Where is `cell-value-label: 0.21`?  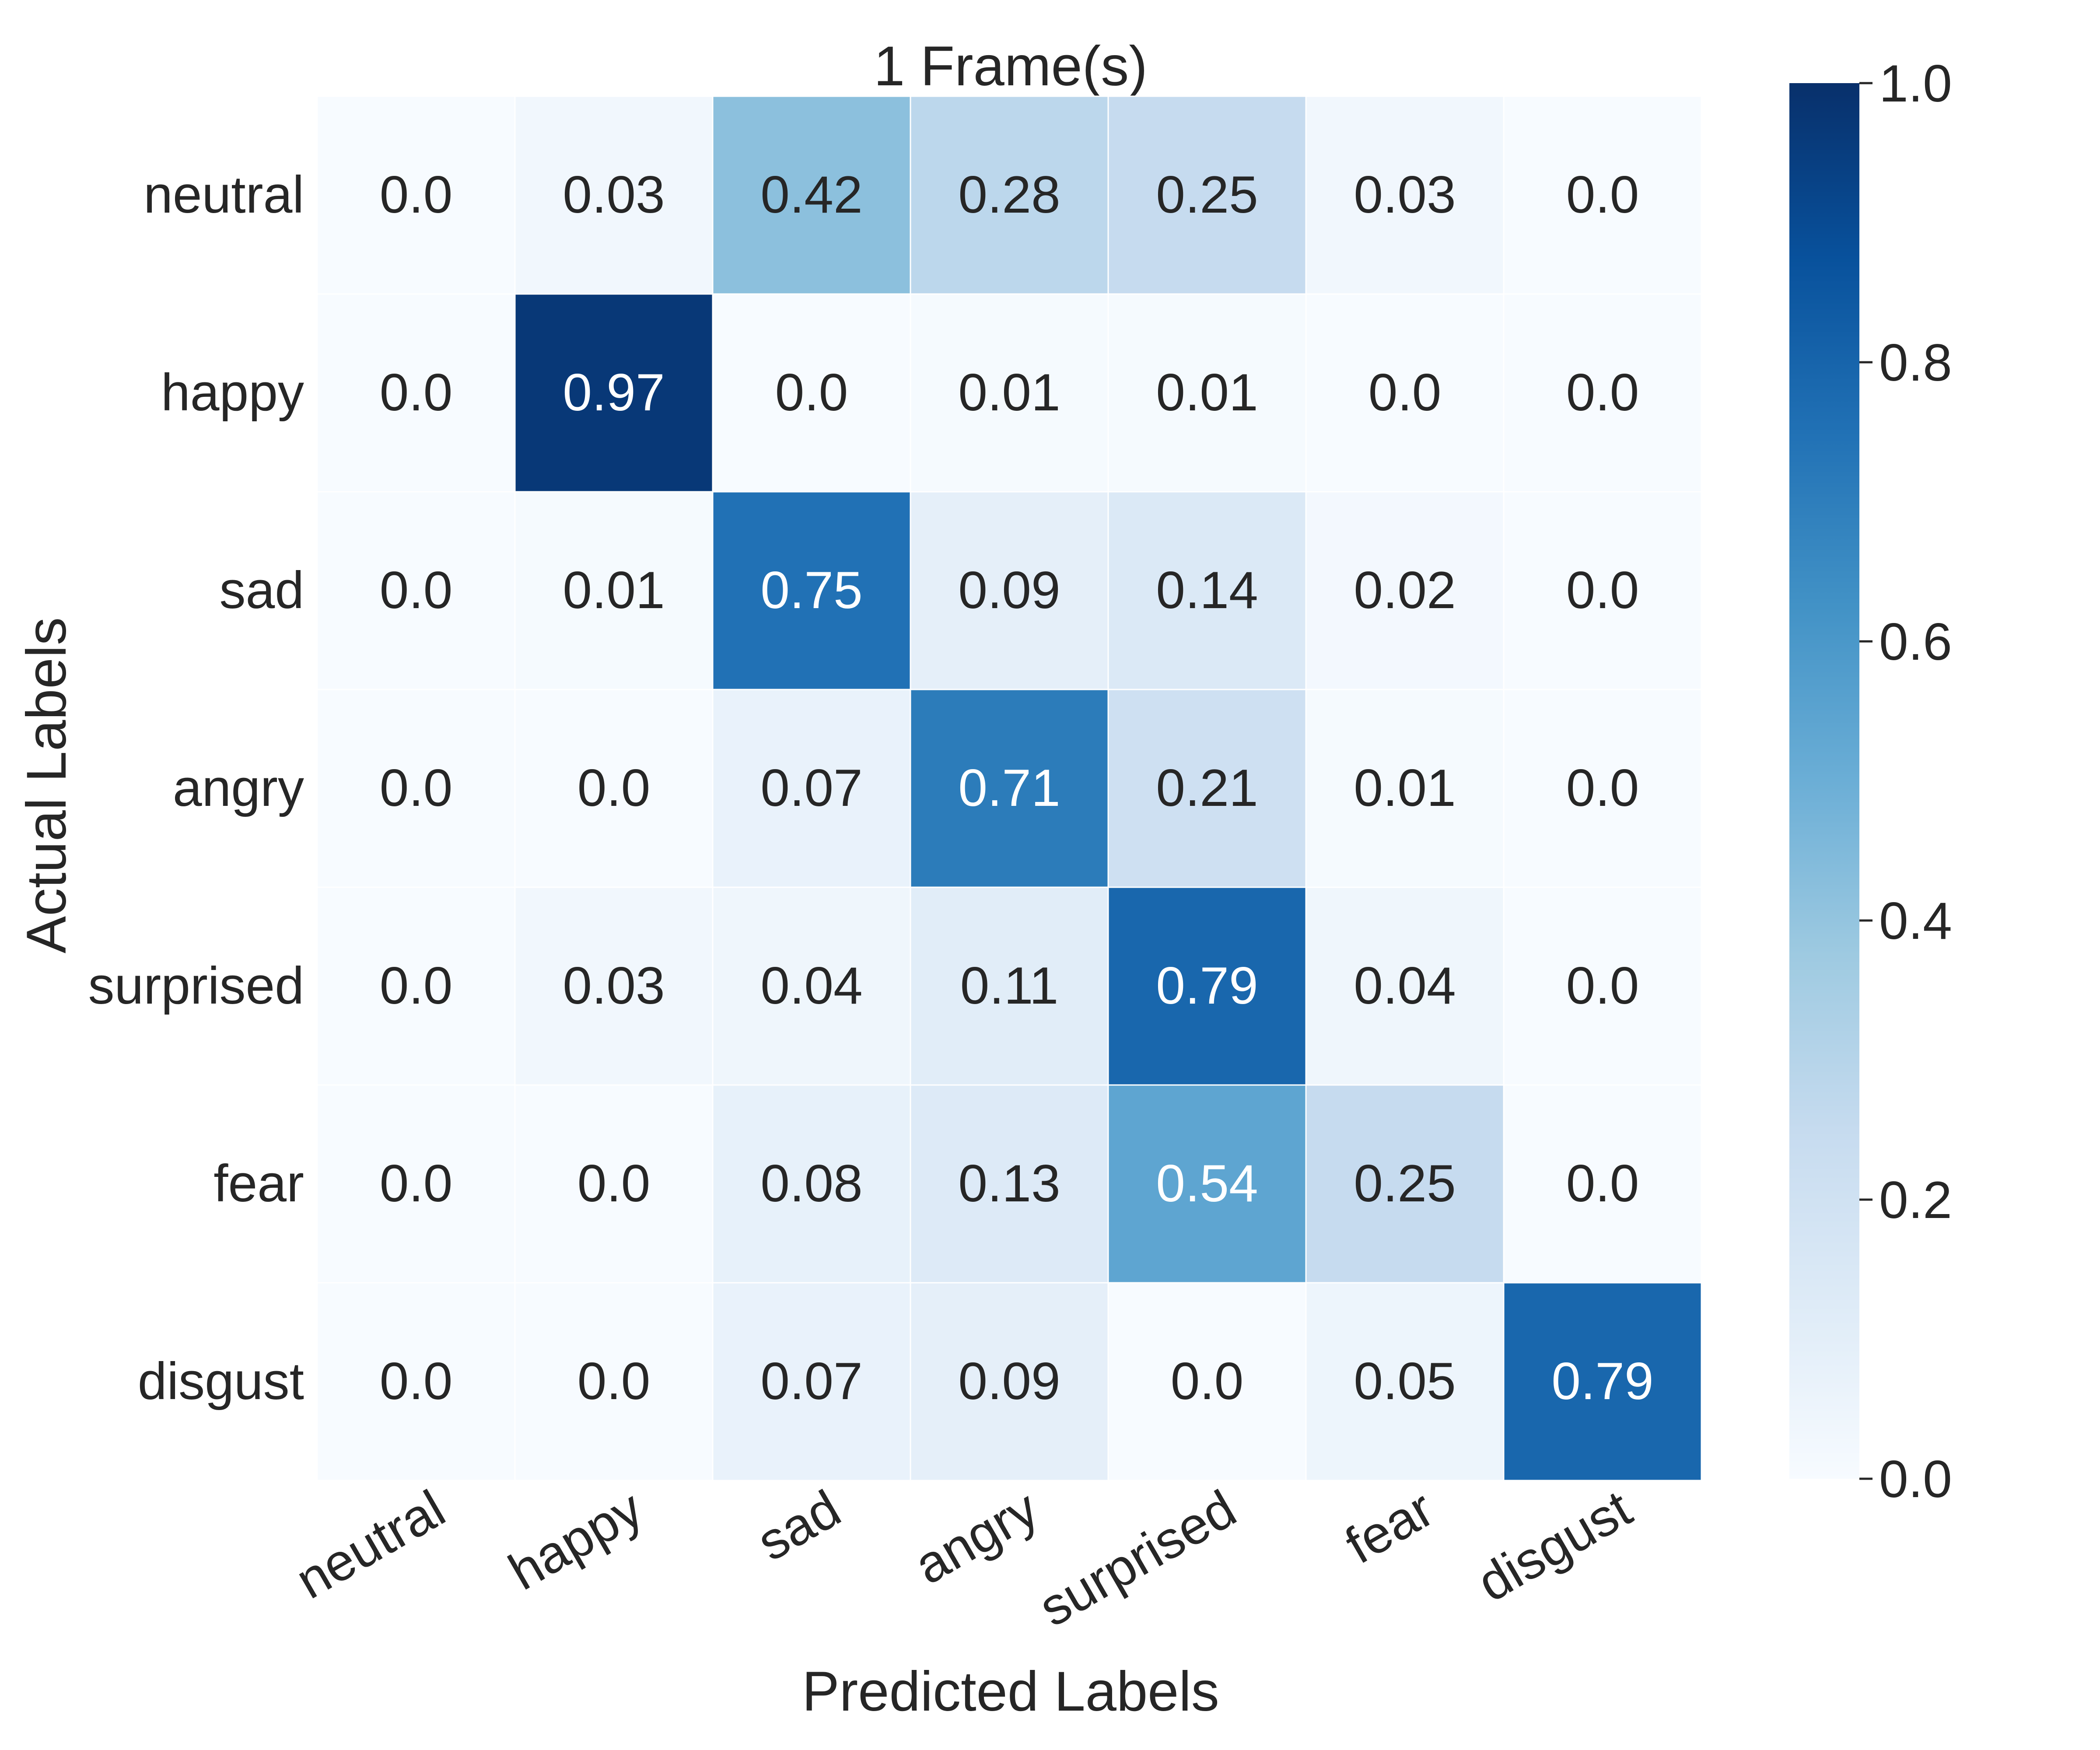
cell-value-label: 0.21 is located at coordinates (1207, 788).